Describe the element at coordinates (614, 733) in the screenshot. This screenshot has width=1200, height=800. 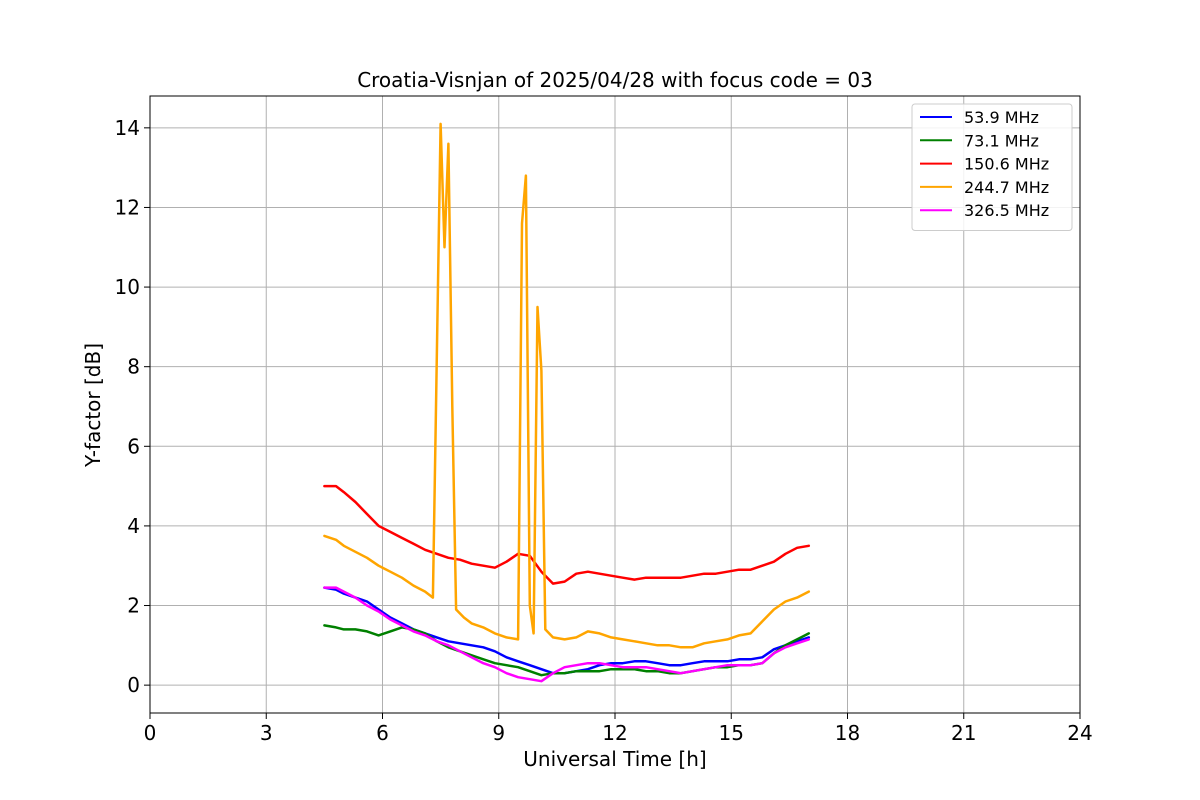
I see `x-tick-label: 12` at that location.